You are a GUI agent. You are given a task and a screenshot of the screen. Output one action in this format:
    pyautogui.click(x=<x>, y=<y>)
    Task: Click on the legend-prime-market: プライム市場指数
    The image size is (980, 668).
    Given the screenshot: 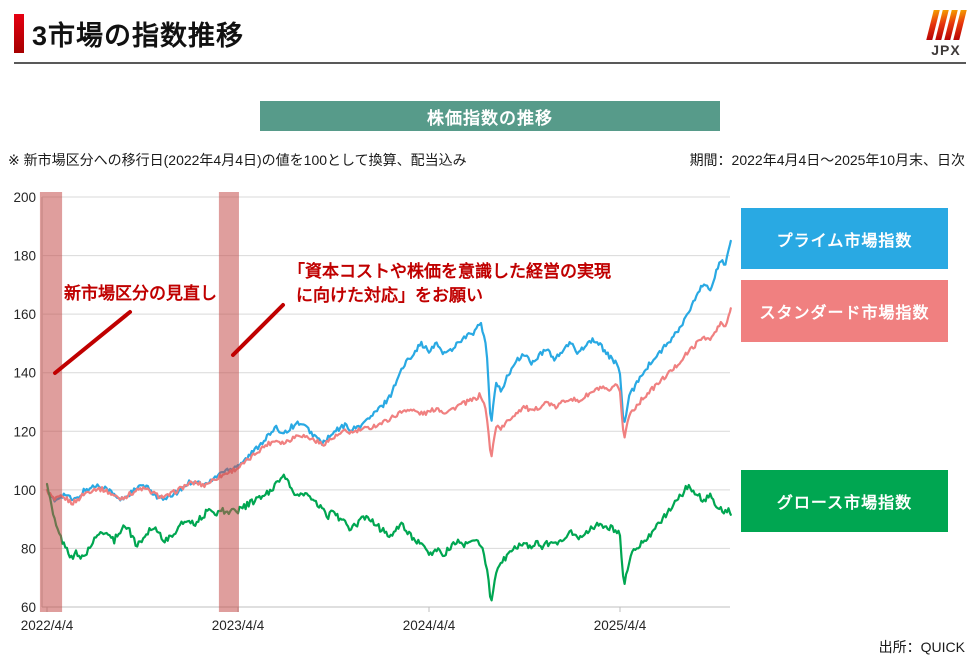 What is the action you would take?
    pyautogui.click(x=844, y=238)
    